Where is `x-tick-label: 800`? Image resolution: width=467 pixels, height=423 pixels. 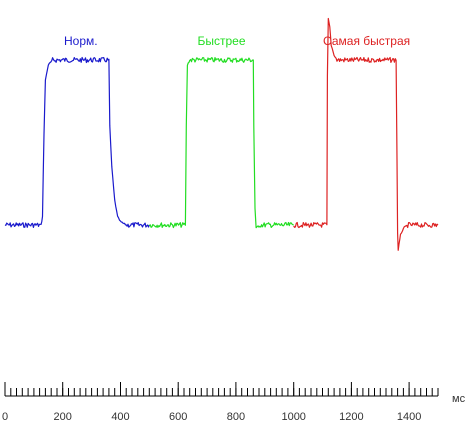
x-tick-label: 800 is located at coordinates (236, 417).